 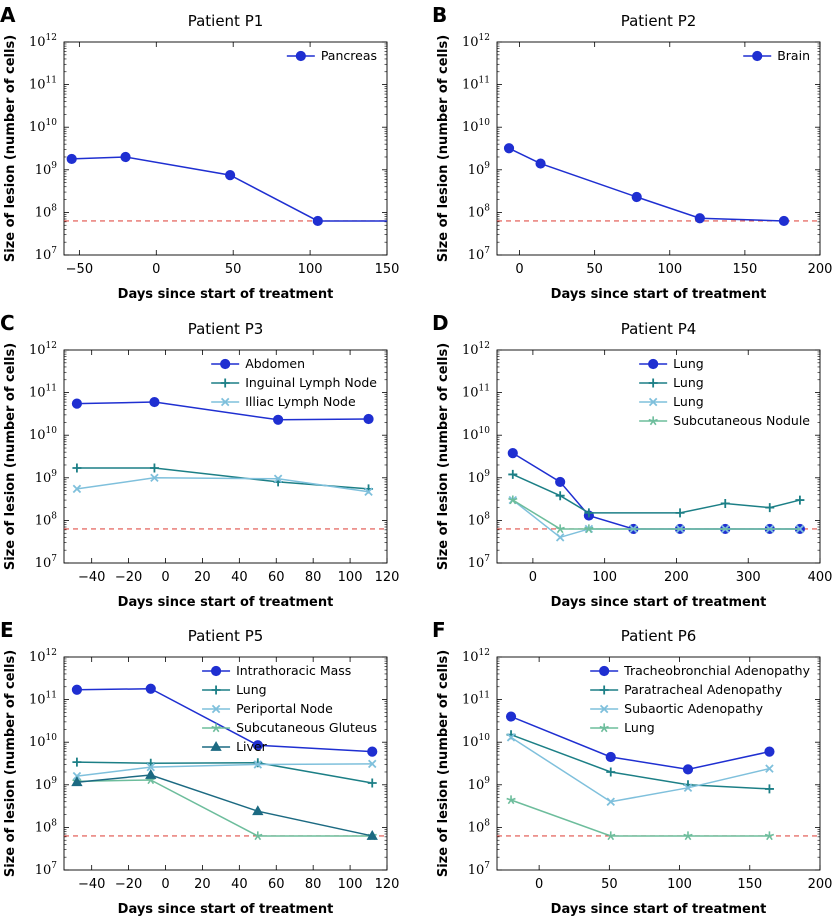 What do you see at coordinates (439, 15) in the screenshot?
I see `panel-letter: B` at bounding box center [439, 15].